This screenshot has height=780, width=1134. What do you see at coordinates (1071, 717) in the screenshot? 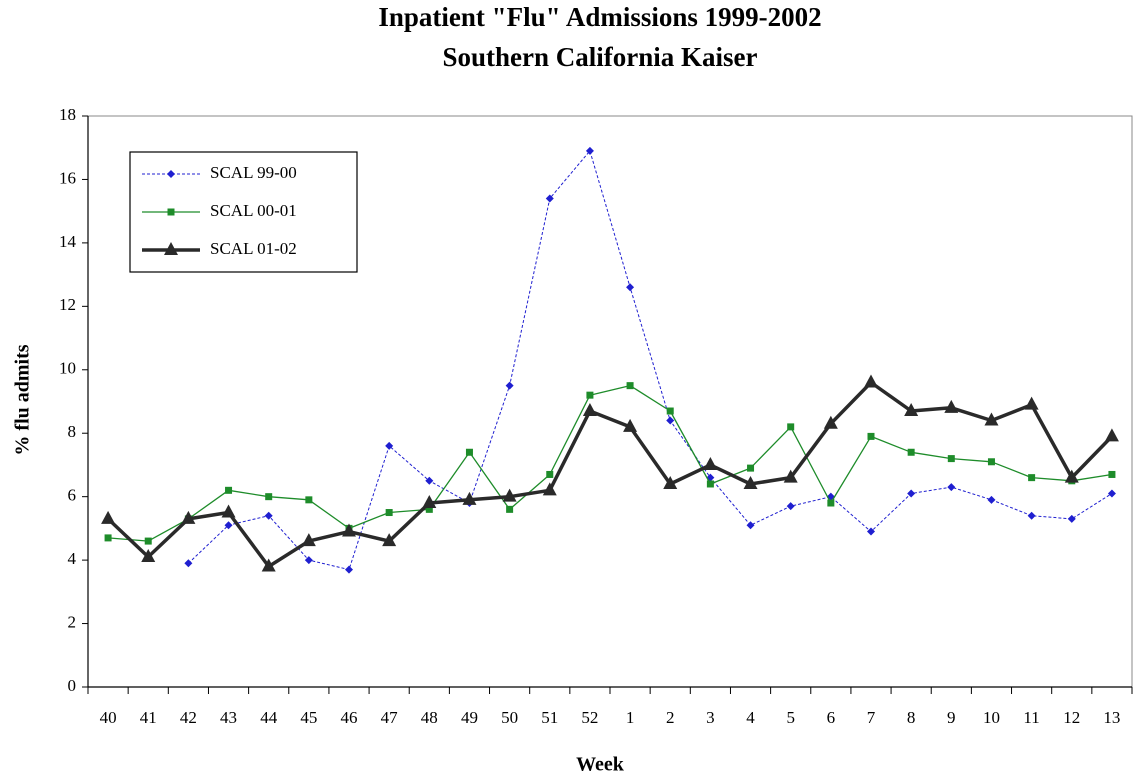
I see `x-tick-label: 12` at bounding box center [1071, 717].